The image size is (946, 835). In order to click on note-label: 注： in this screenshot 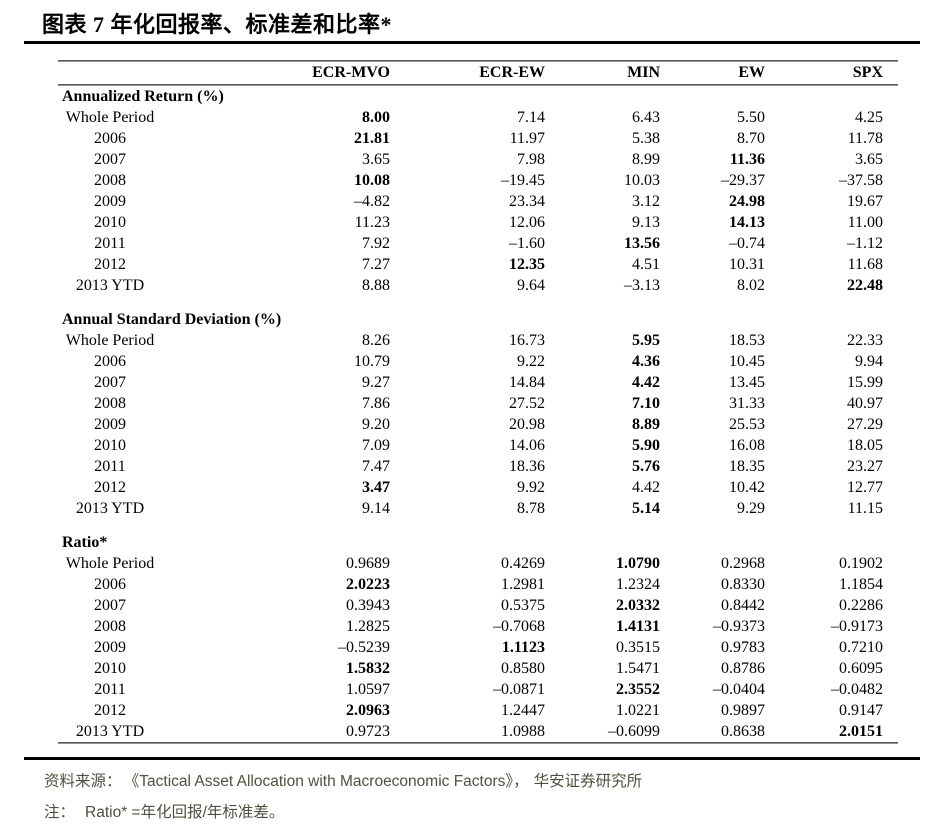, I will do `click(60, 812)`.